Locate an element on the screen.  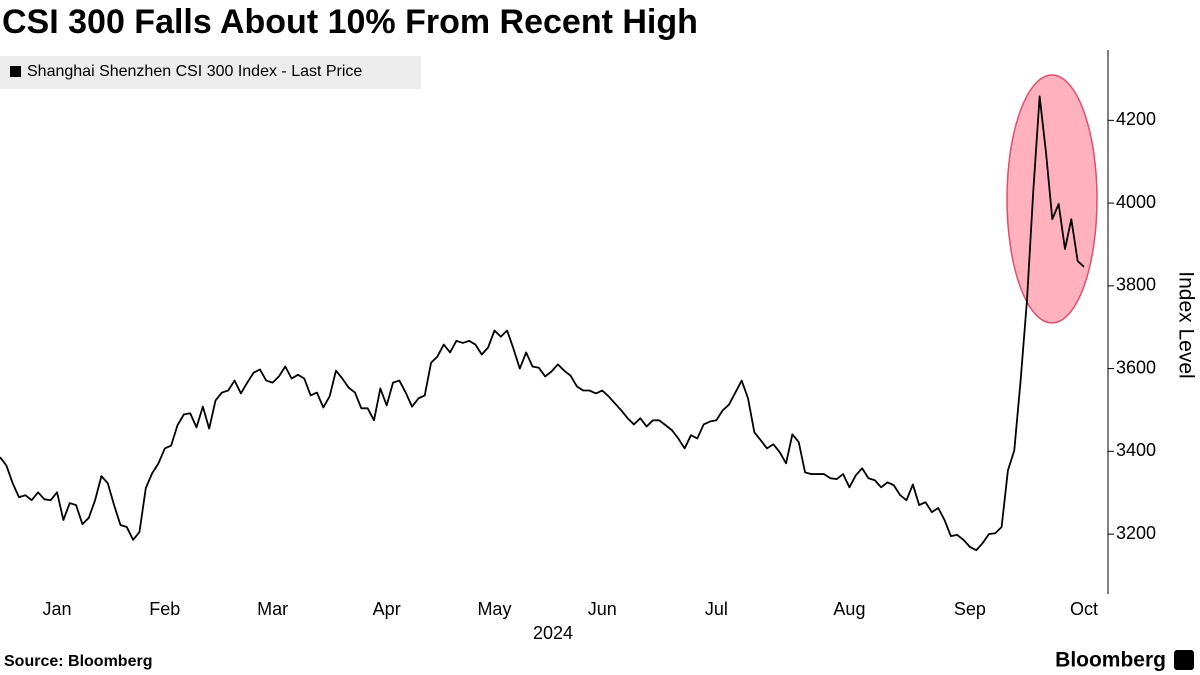
chart-title: CSI 300 Falls About 10% From Recent High is located at coordinates (350, 22).